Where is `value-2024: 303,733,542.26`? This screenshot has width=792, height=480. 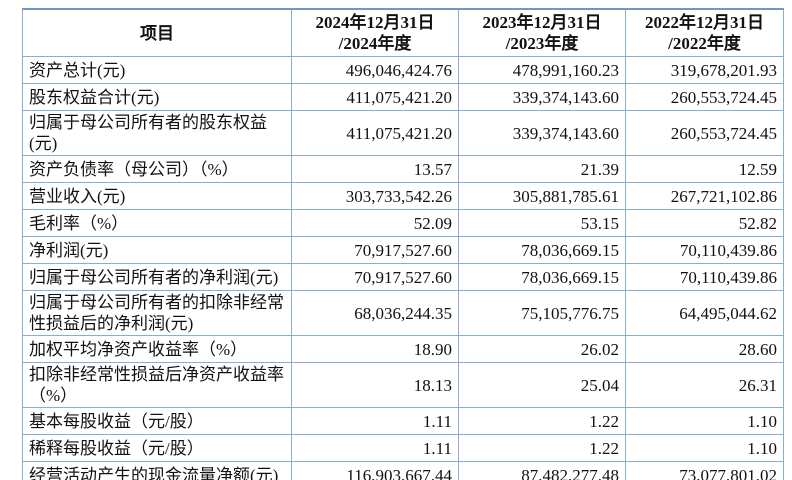 value-2024: 303,733,542.26 is located at coordinates (375, 196).